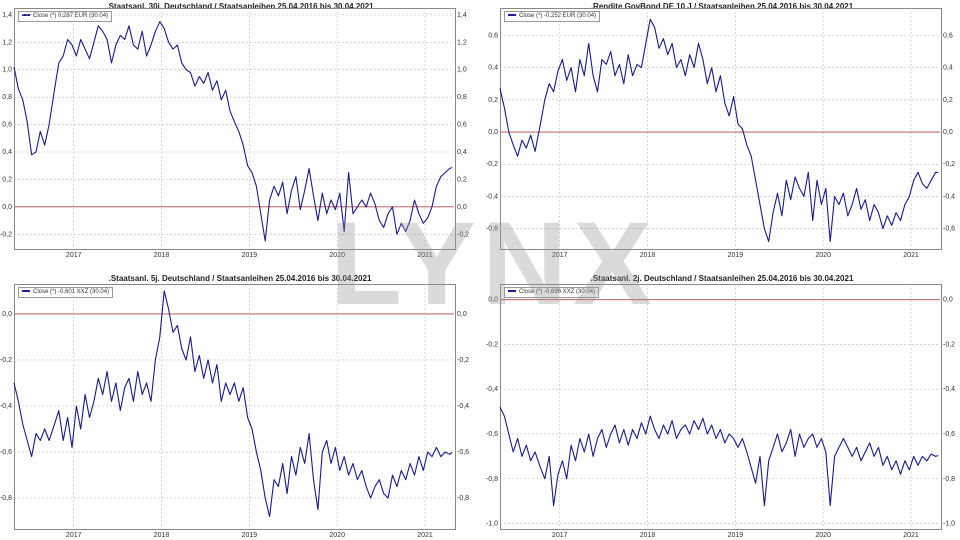 Image resolution: width=960 pixels, height=540 pixels. I want to click on legend: Close (*) 0,287 EUR (30.04), so click(65, 16).